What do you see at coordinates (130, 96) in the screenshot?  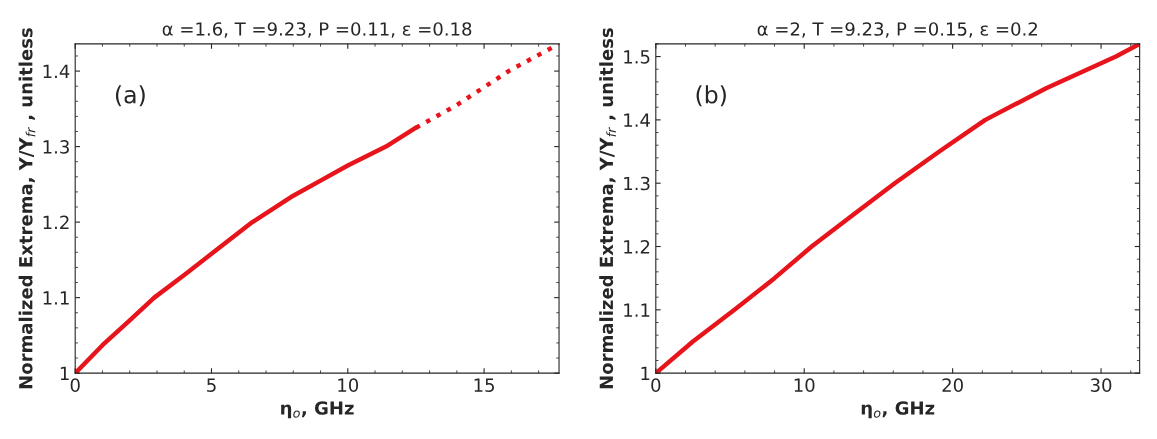 I see `annotation: (a)` at bounding box center [130, 96].